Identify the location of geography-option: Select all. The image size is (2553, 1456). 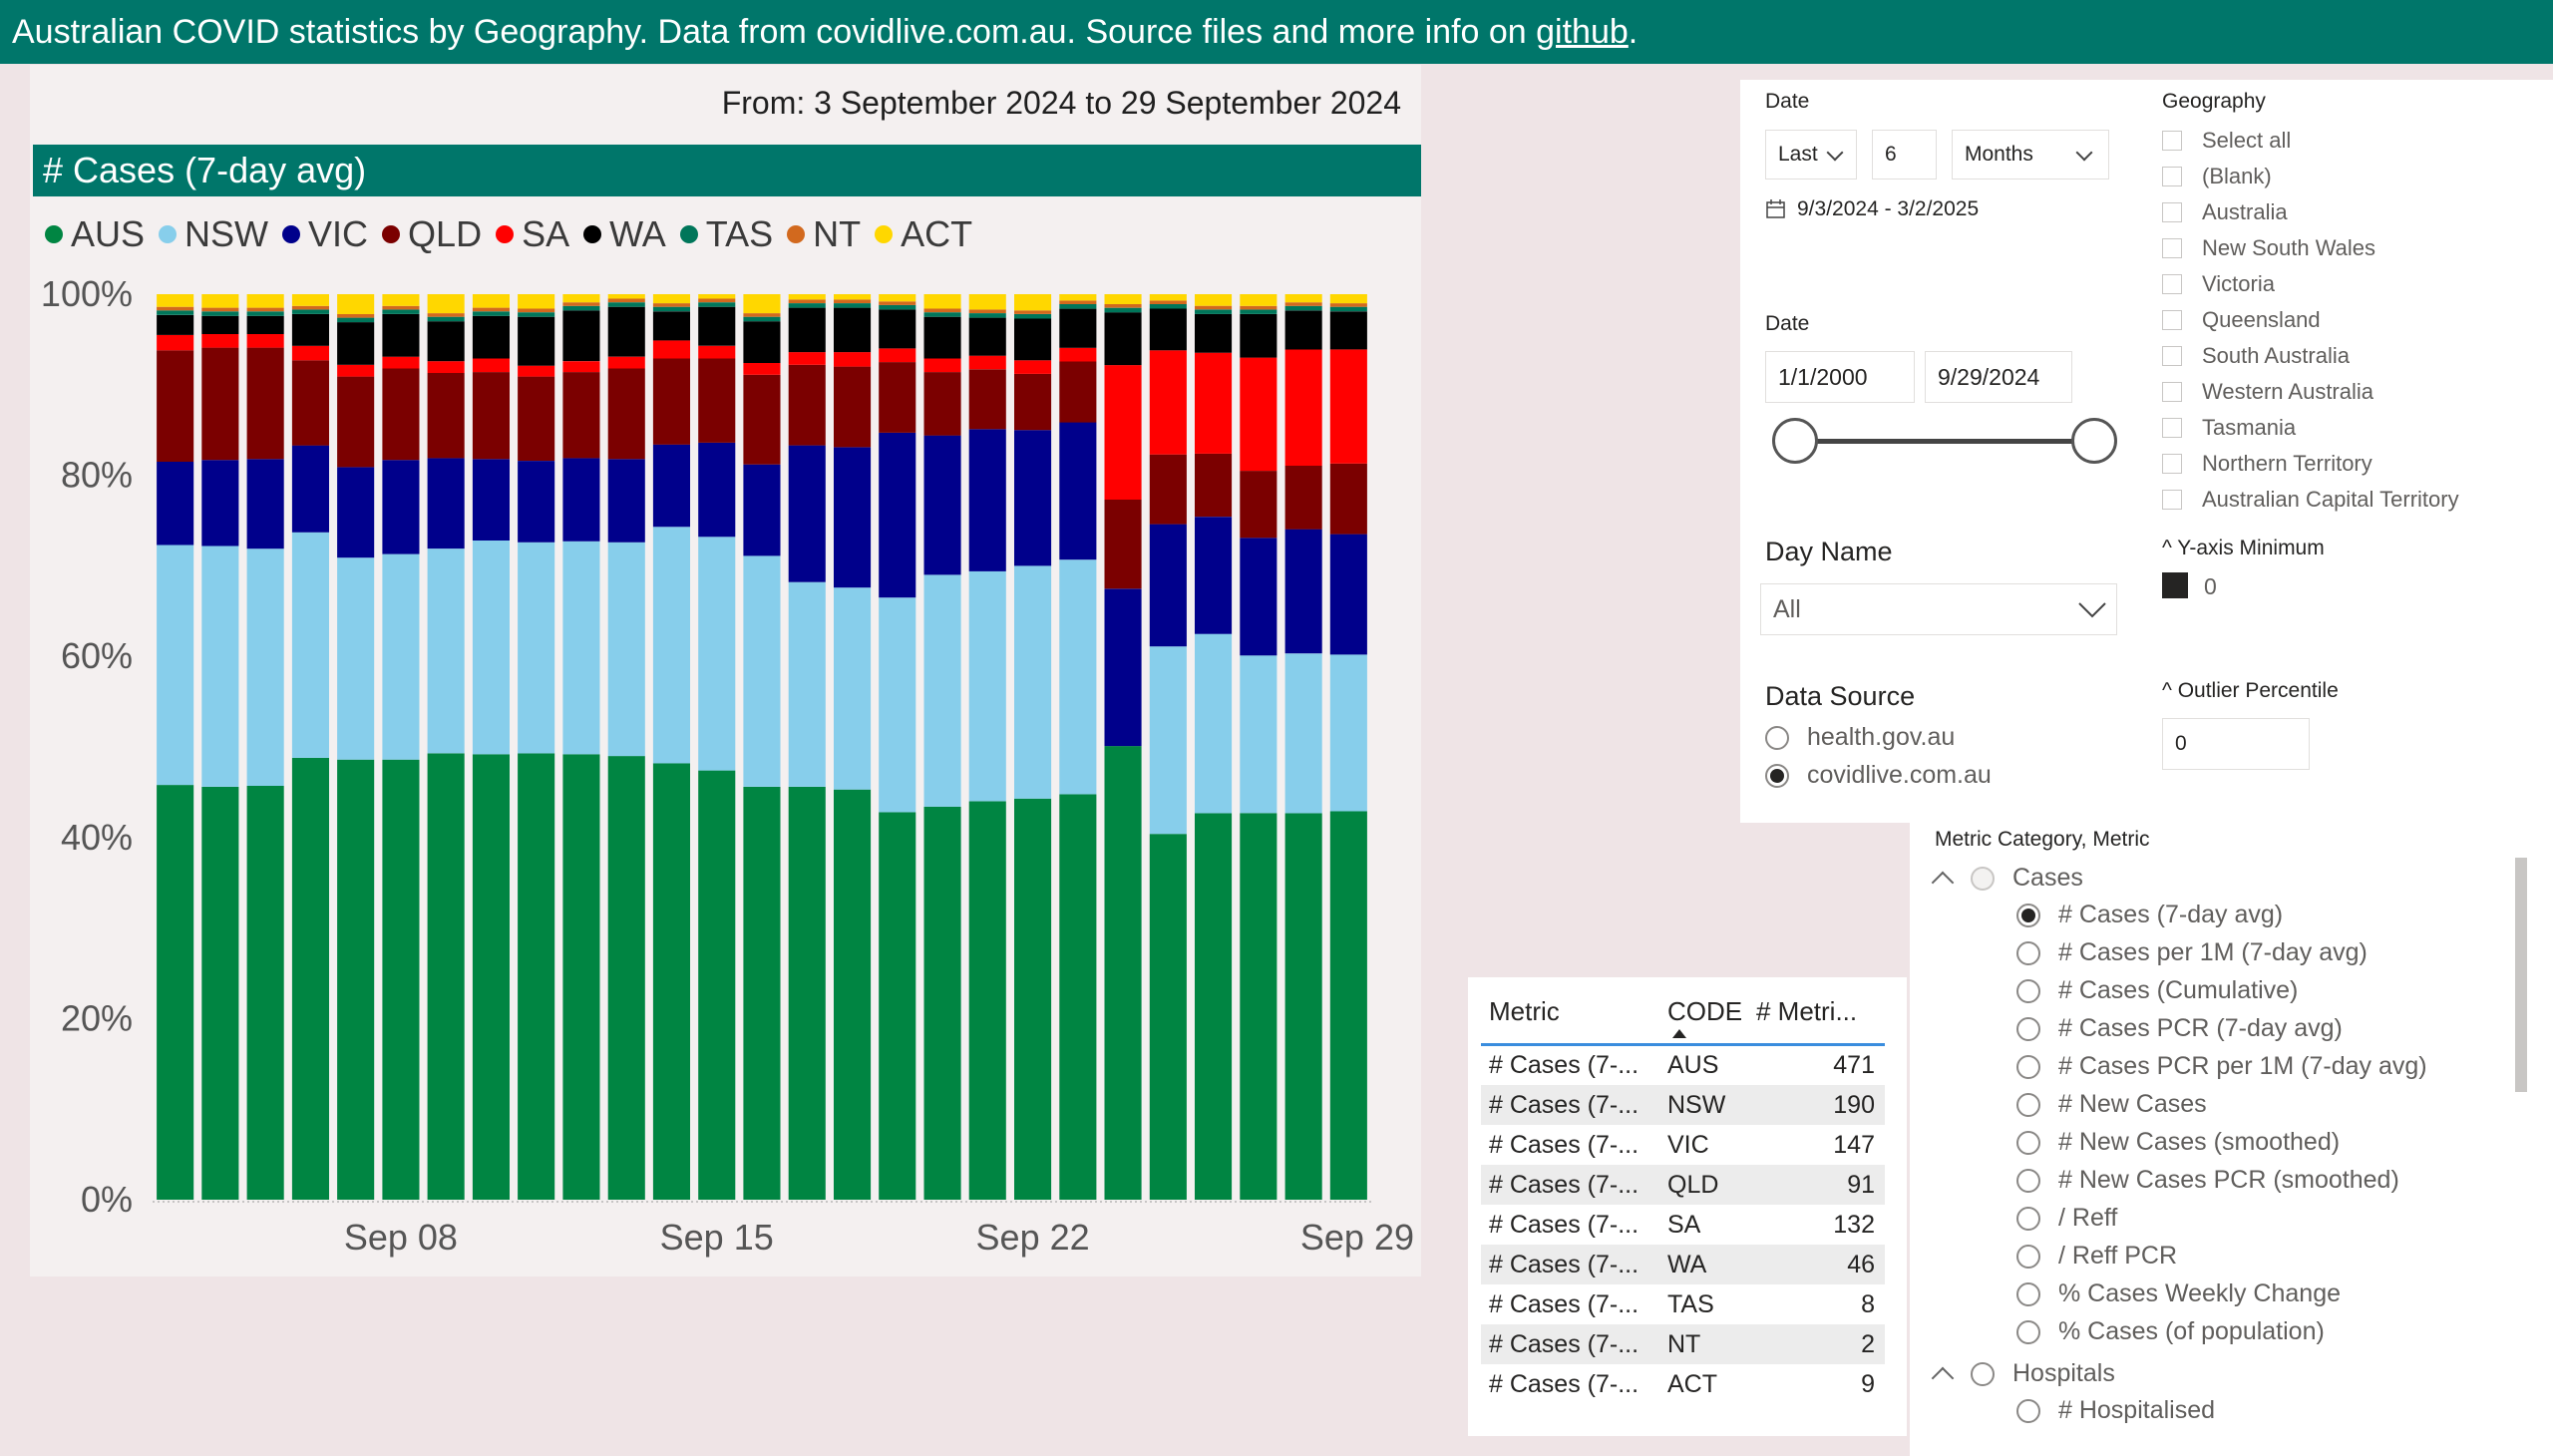
(2226, 141).